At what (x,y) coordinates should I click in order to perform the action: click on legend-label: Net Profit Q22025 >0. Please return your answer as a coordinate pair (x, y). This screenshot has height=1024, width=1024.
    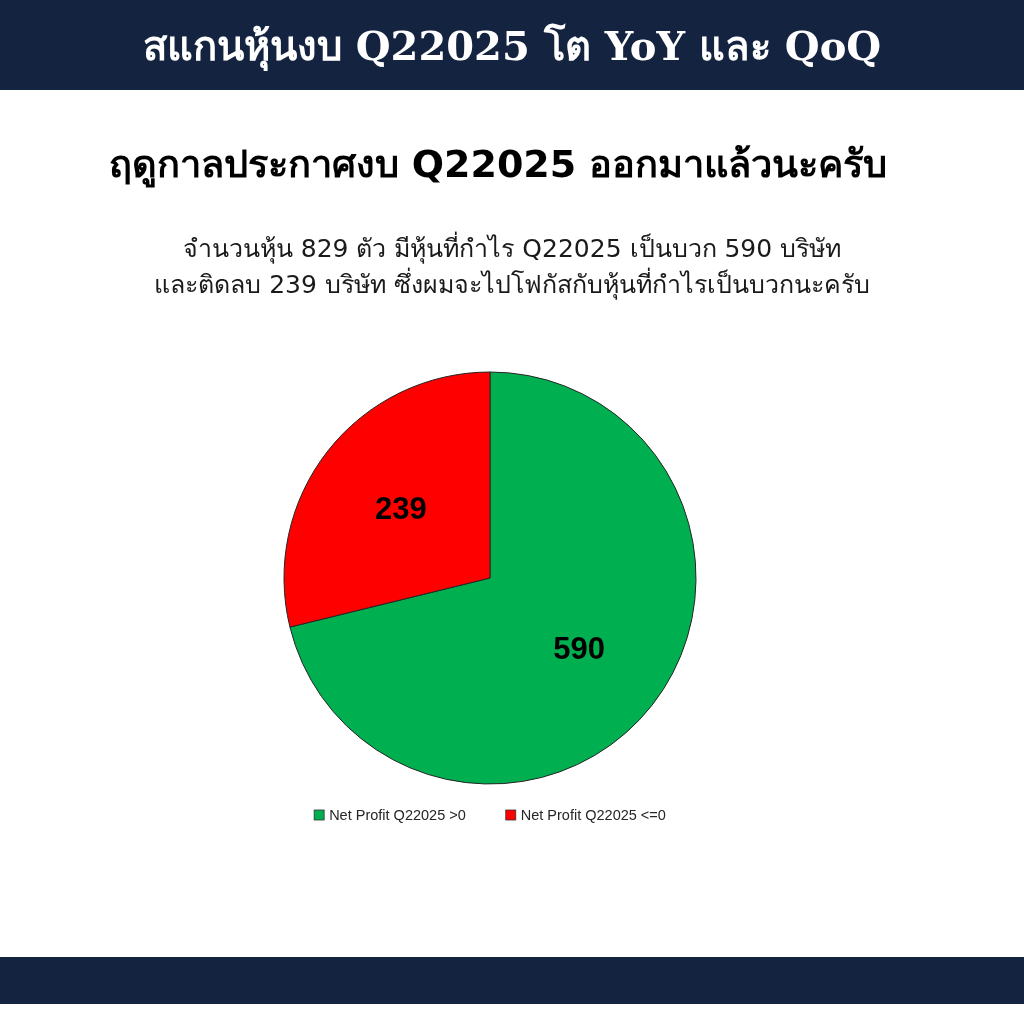
    Looking at the image, I should click on (397, 815).